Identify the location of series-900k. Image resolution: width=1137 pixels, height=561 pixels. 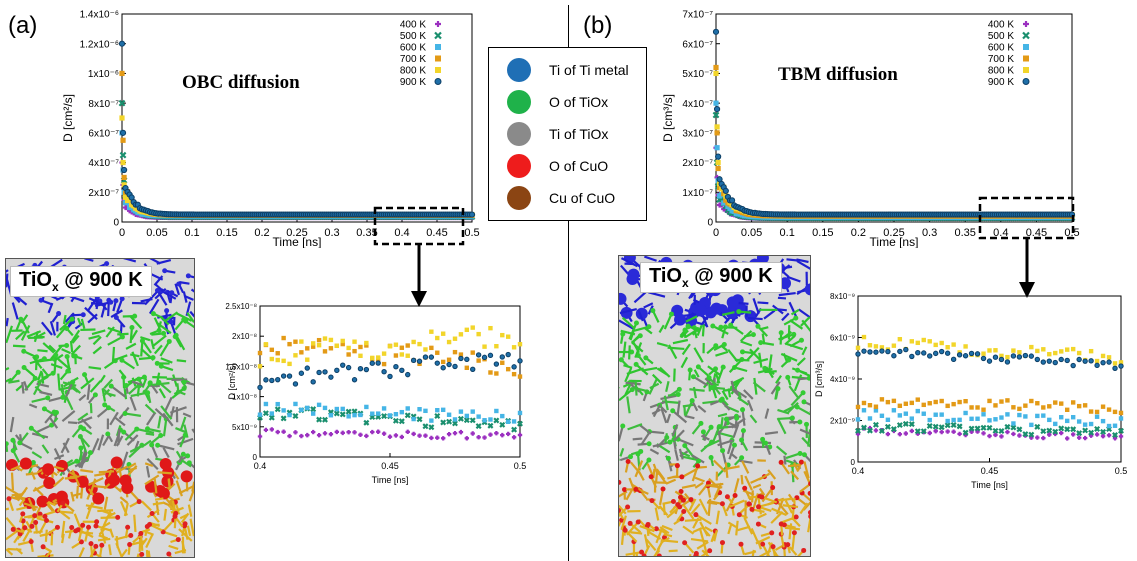
(390, 371).